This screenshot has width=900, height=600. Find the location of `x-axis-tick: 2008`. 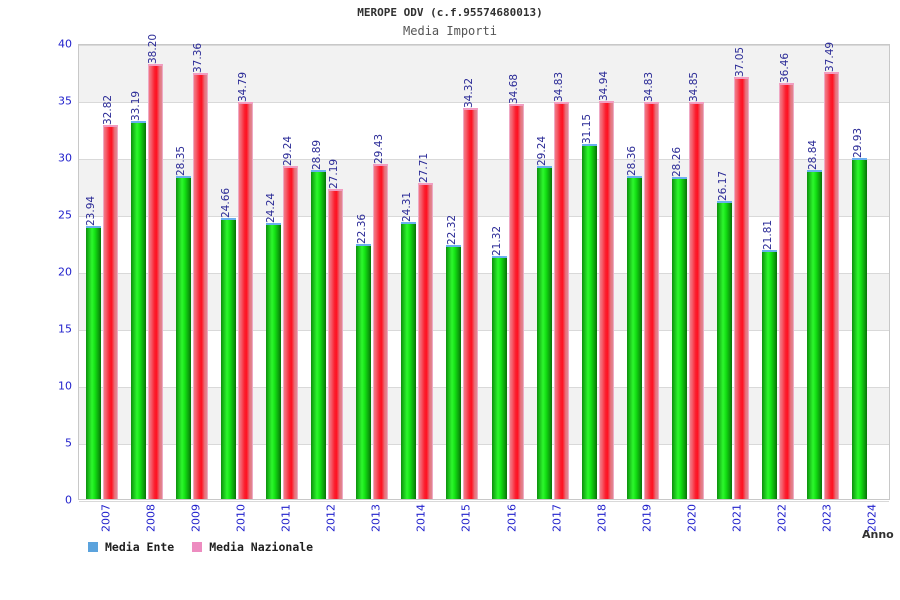

x-axis-tick: 2008 is located at coordinates (151, 518).